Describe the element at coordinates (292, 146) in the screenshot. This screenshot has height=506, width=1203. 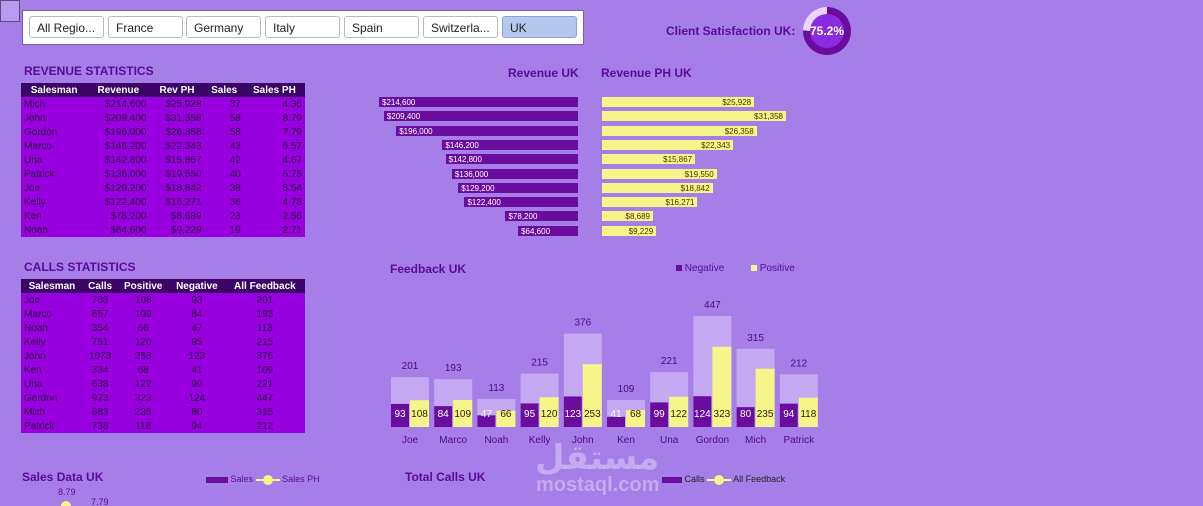
I see `revenue-stats-cell: 6.57` at that location.